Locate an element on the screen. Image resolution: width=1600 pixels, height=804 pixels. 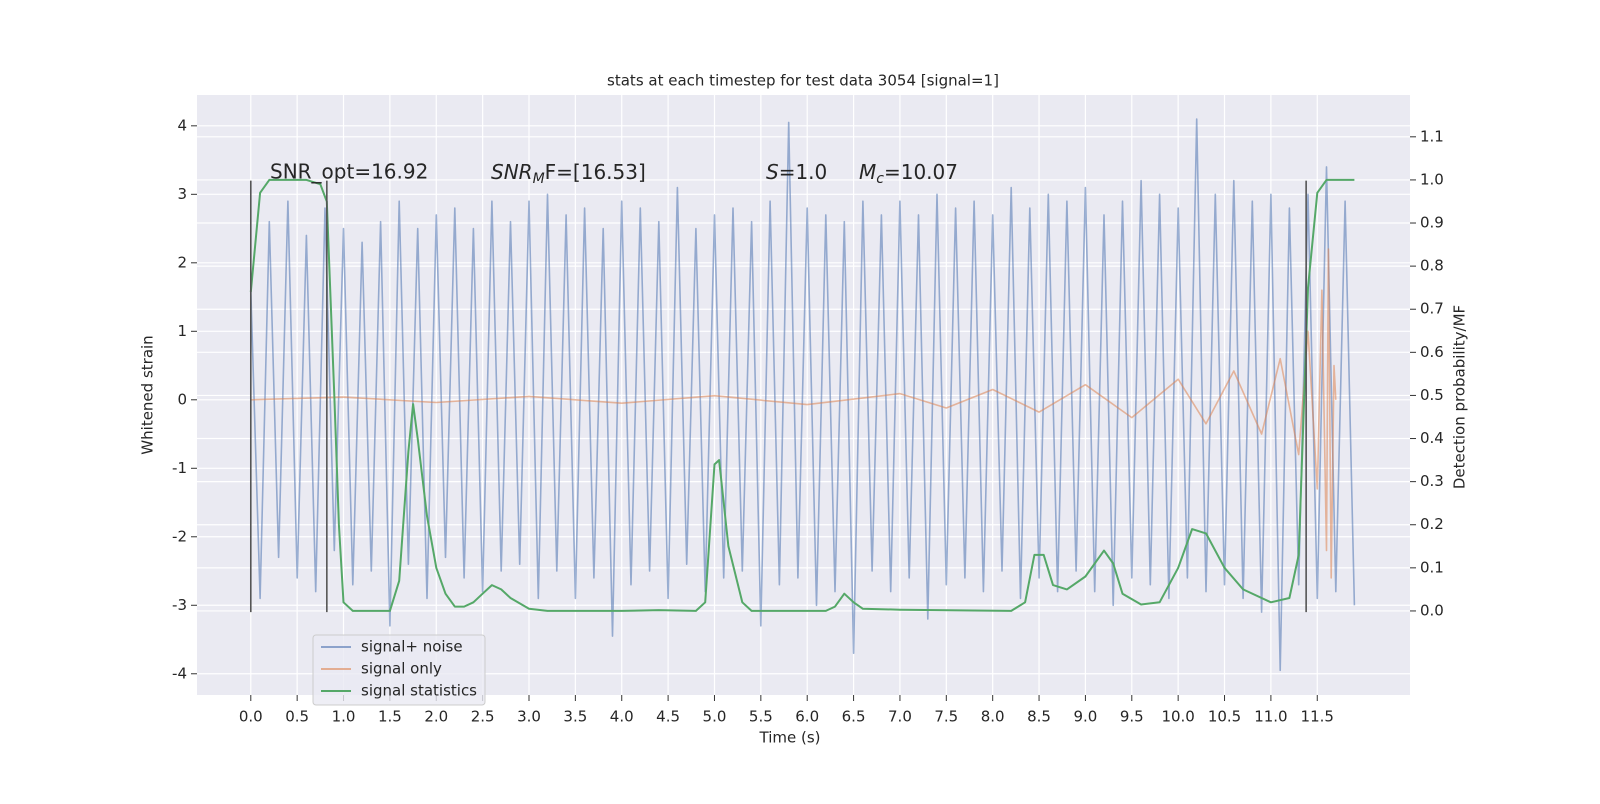
x-tick-label: 8.0 is located at coordinates (993, 717).